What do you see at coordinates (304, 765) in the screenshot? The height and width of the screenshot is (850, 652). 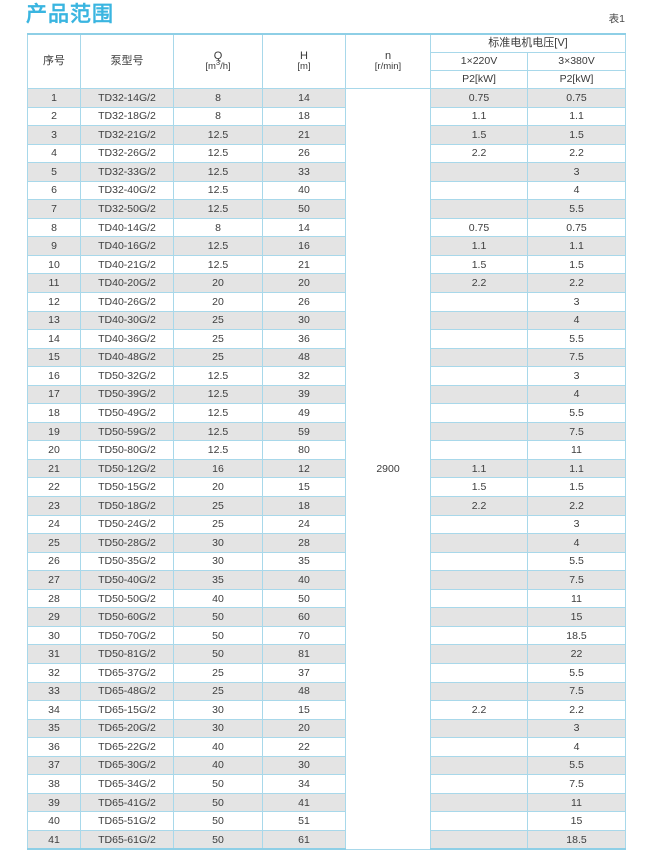 I see `cell-h: 30` at bounding box center [304, 765].